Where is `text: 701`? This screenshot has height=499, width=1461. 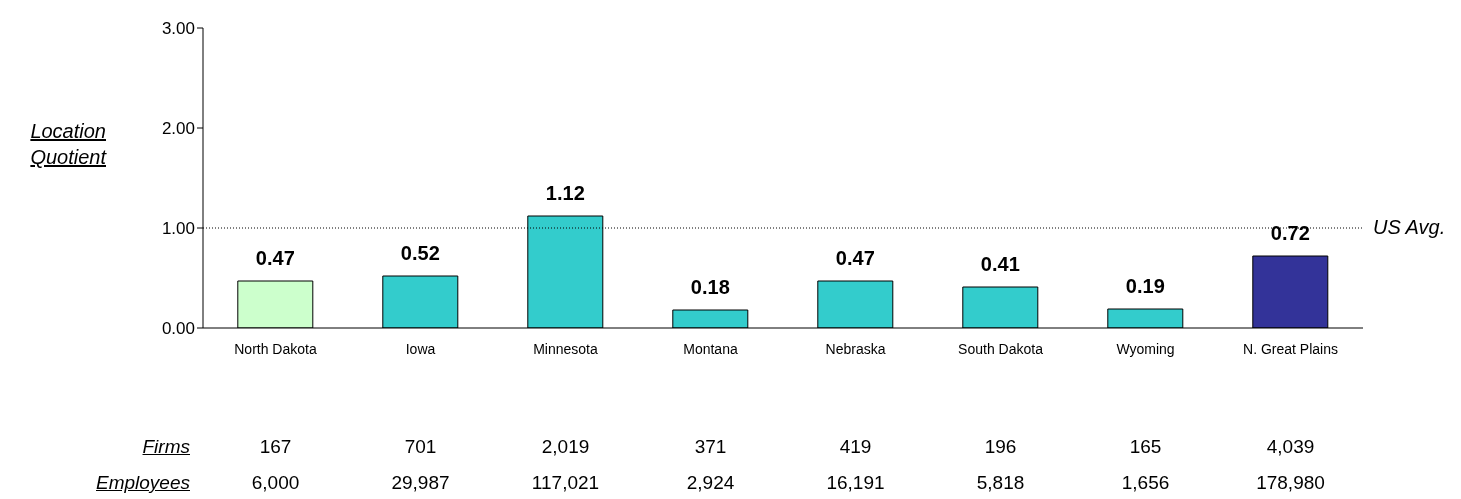 text: 701 is located at coordinates (420, 447).